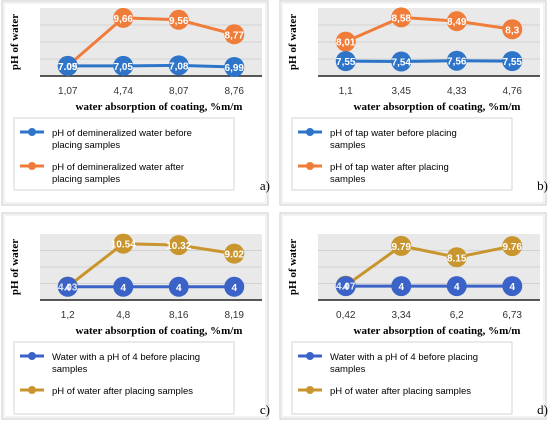 This screenshot has height=427, width=550. I want to click on x-tick-label: 4,8, so click(123, 315).